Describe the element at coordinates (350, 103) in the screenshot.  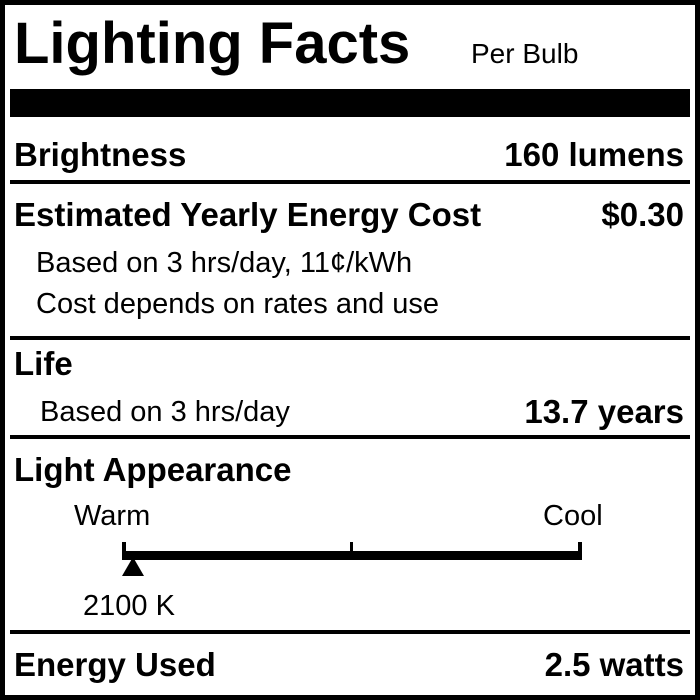
I see `header-bar` at that location.